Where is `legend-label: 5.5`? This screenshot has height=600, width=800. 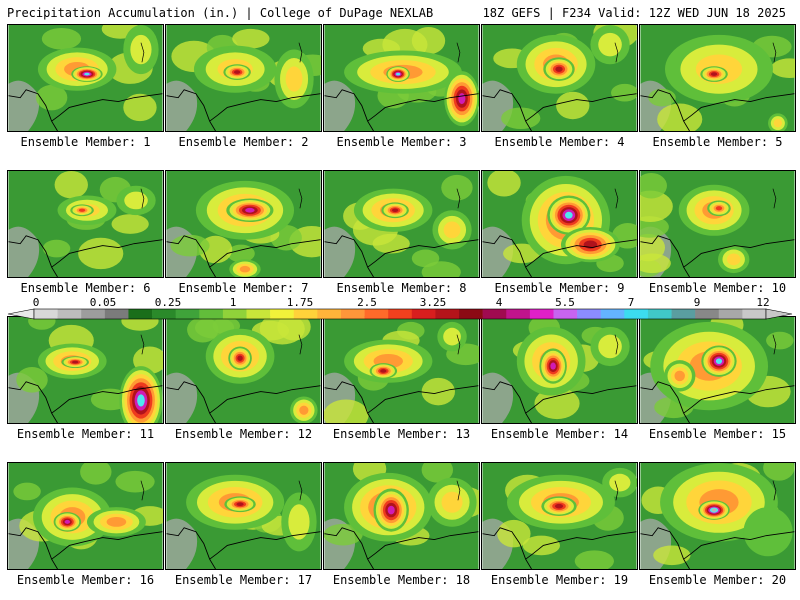 legend-label: 5.5 is located at coordinates (565, 302).